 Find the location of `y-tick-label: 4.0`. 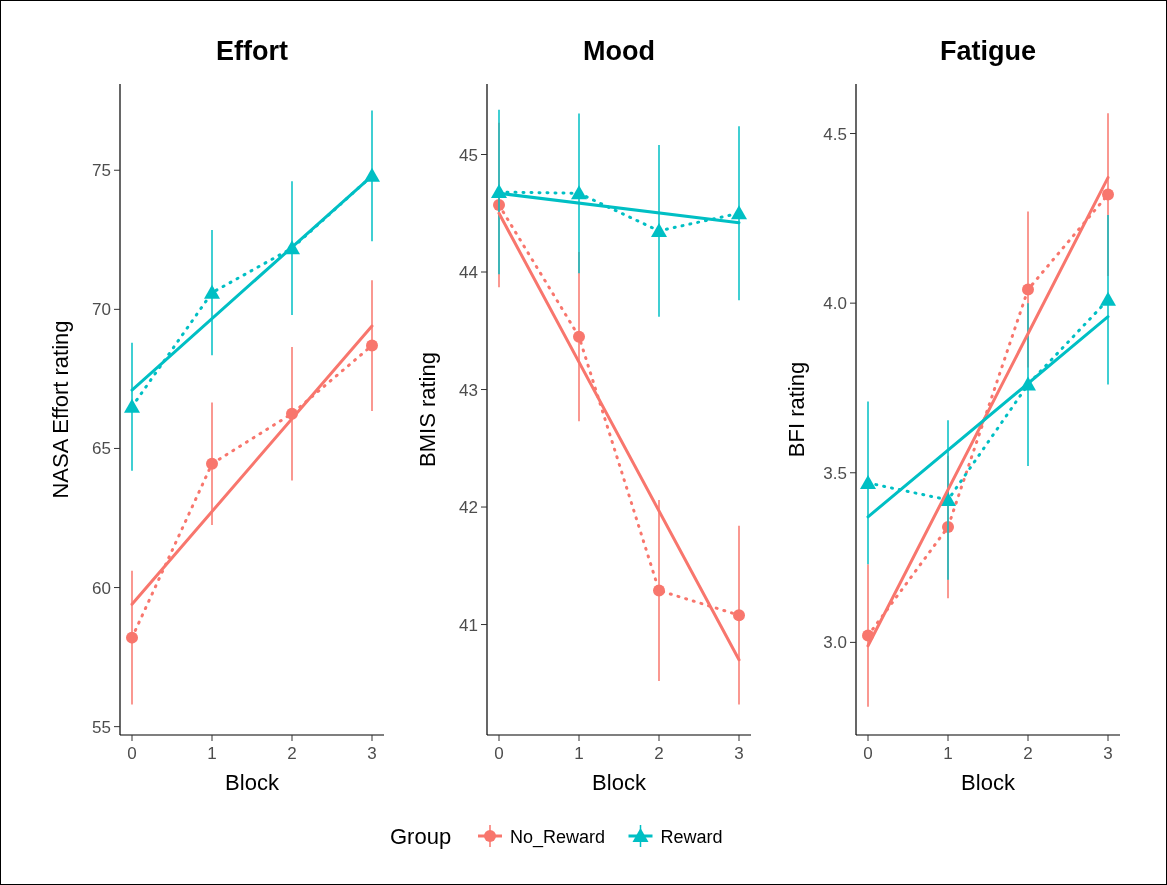

y-tick-label: 4.0 is located at coordinates (835, 304).